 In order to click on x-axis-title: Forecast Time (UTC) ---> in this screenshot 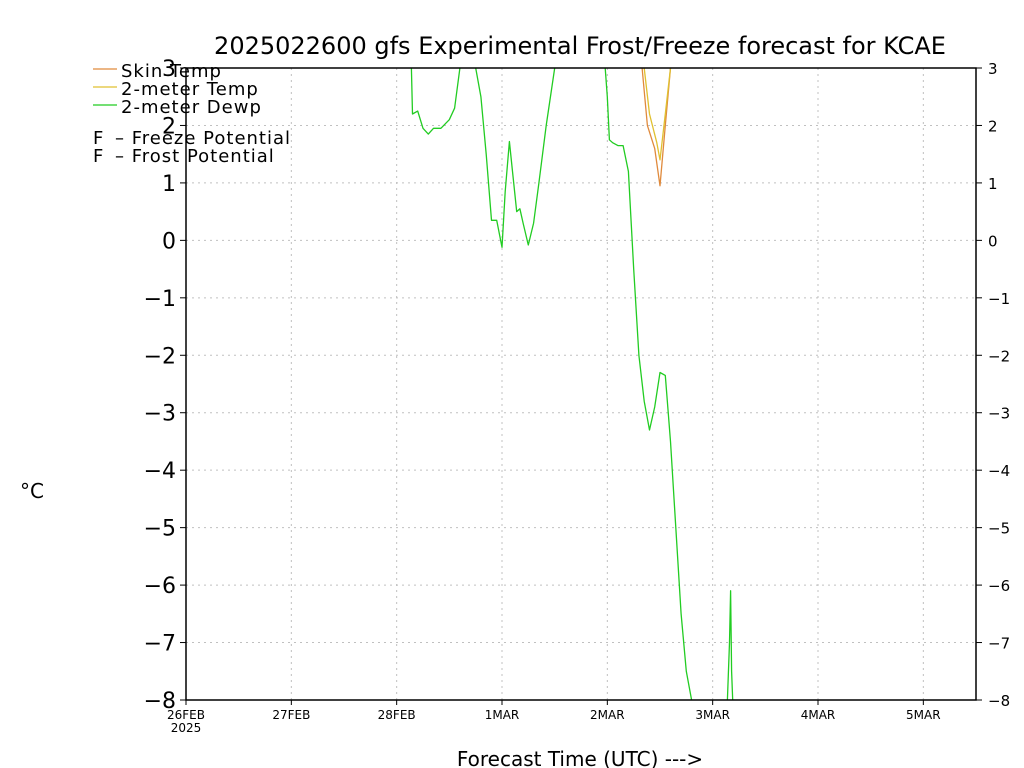, I will do `click(580, 757)`.